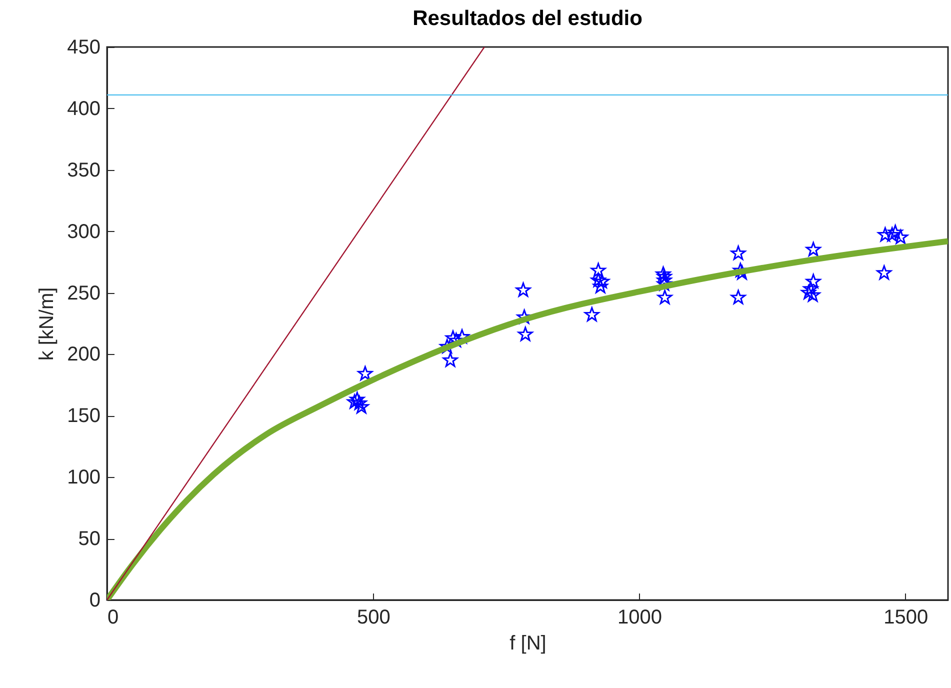 The height and width of the screenshot is (688, 951). What do you see at coordinates (83, 47) in the screenshot?
I see `y-tick-label: 450` at bounding box center [83, 47].